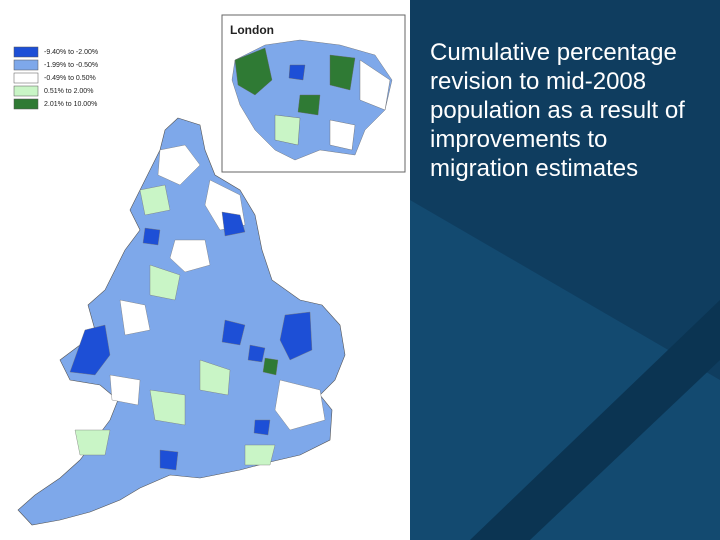  Describe the element at coordinates (70, 78) in the screenshot. I see `legend-label: -0.49% to 0.50%` at that location.